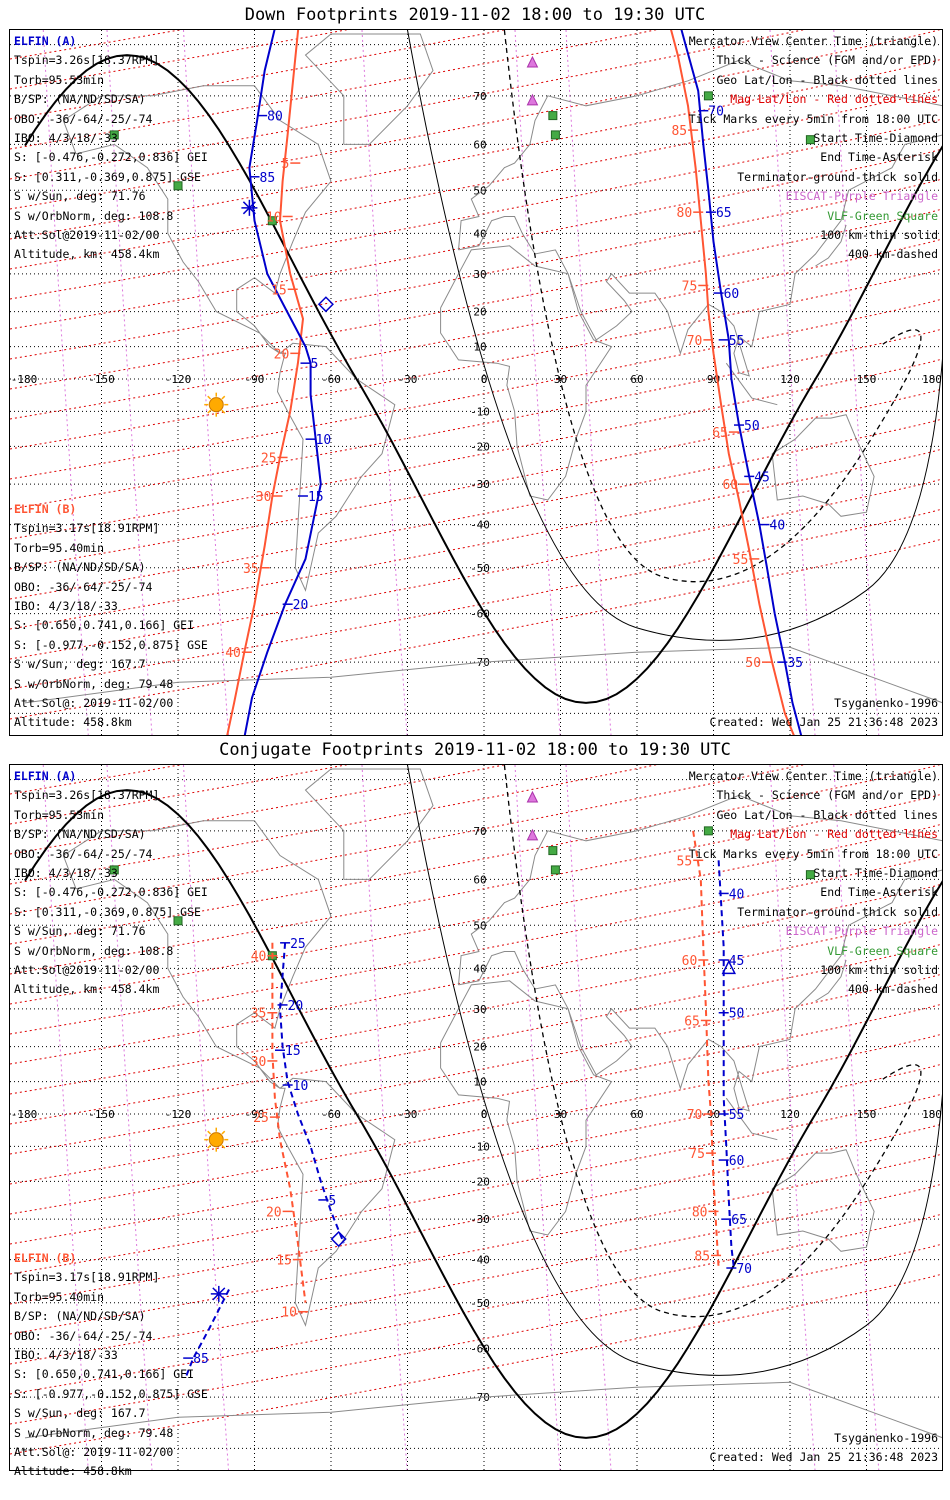 The image size is (950, 1500). Describe the element at coordinates (264, 497) in the screenshot. I see `time-tick-label: 30` at that location.